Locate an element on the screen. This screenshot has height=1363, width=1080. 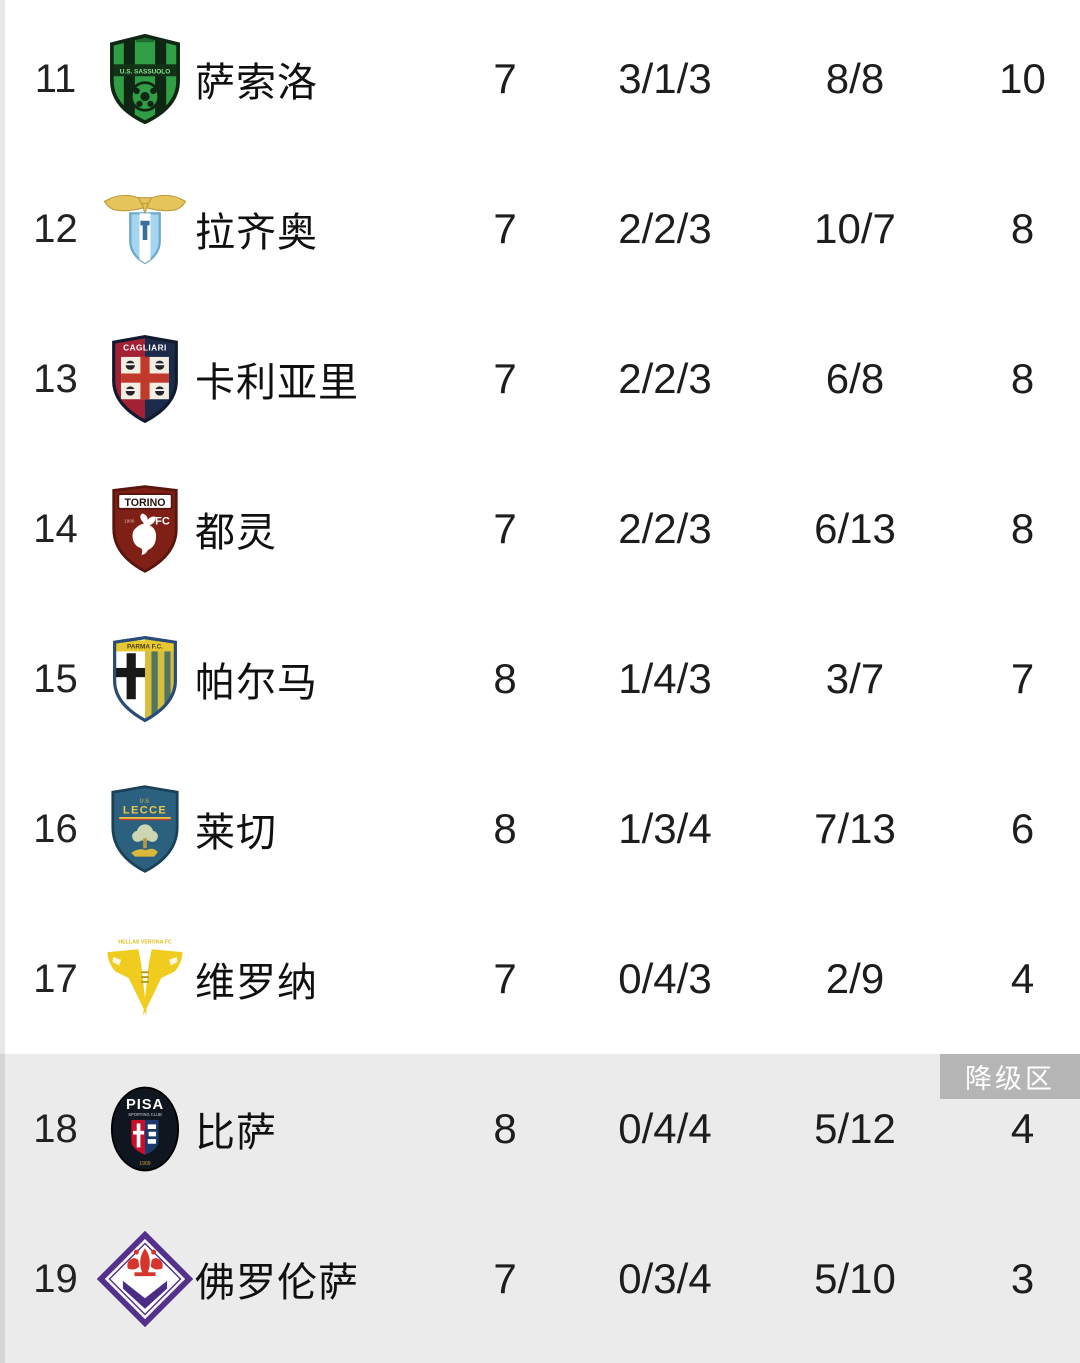
svg-text: HELLAS VERONA FC is located at coordinates (145, 942).